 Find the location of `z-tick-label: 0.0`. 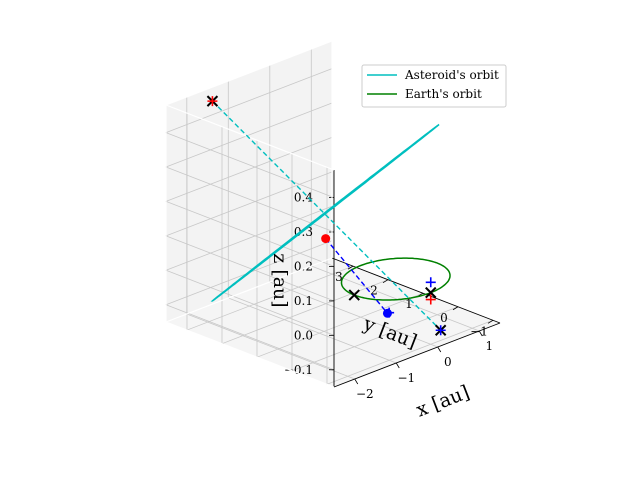

z-tick-label: 0.0 is located at coordinates (303, 335).